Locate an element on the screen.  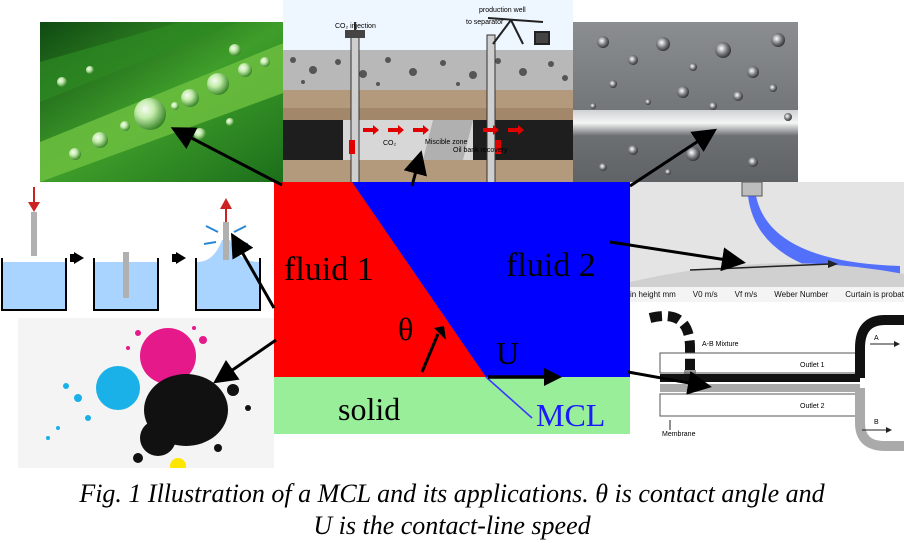
leaf-droplets-image is located at coordinates (163, 102).